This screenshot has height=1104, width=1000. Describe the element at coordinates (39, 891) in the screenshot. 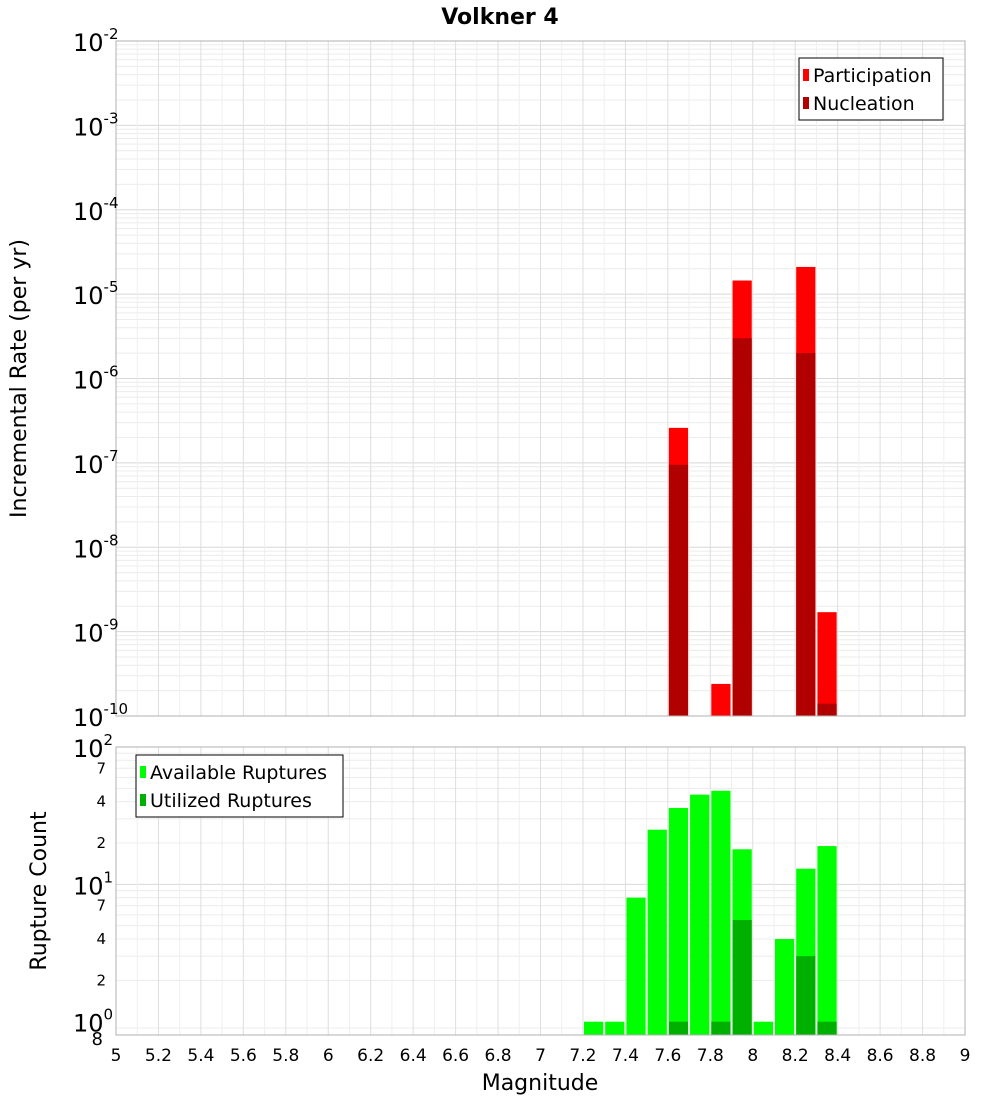

I see `bottom-y-axis-title: Rupture Count` at that location.